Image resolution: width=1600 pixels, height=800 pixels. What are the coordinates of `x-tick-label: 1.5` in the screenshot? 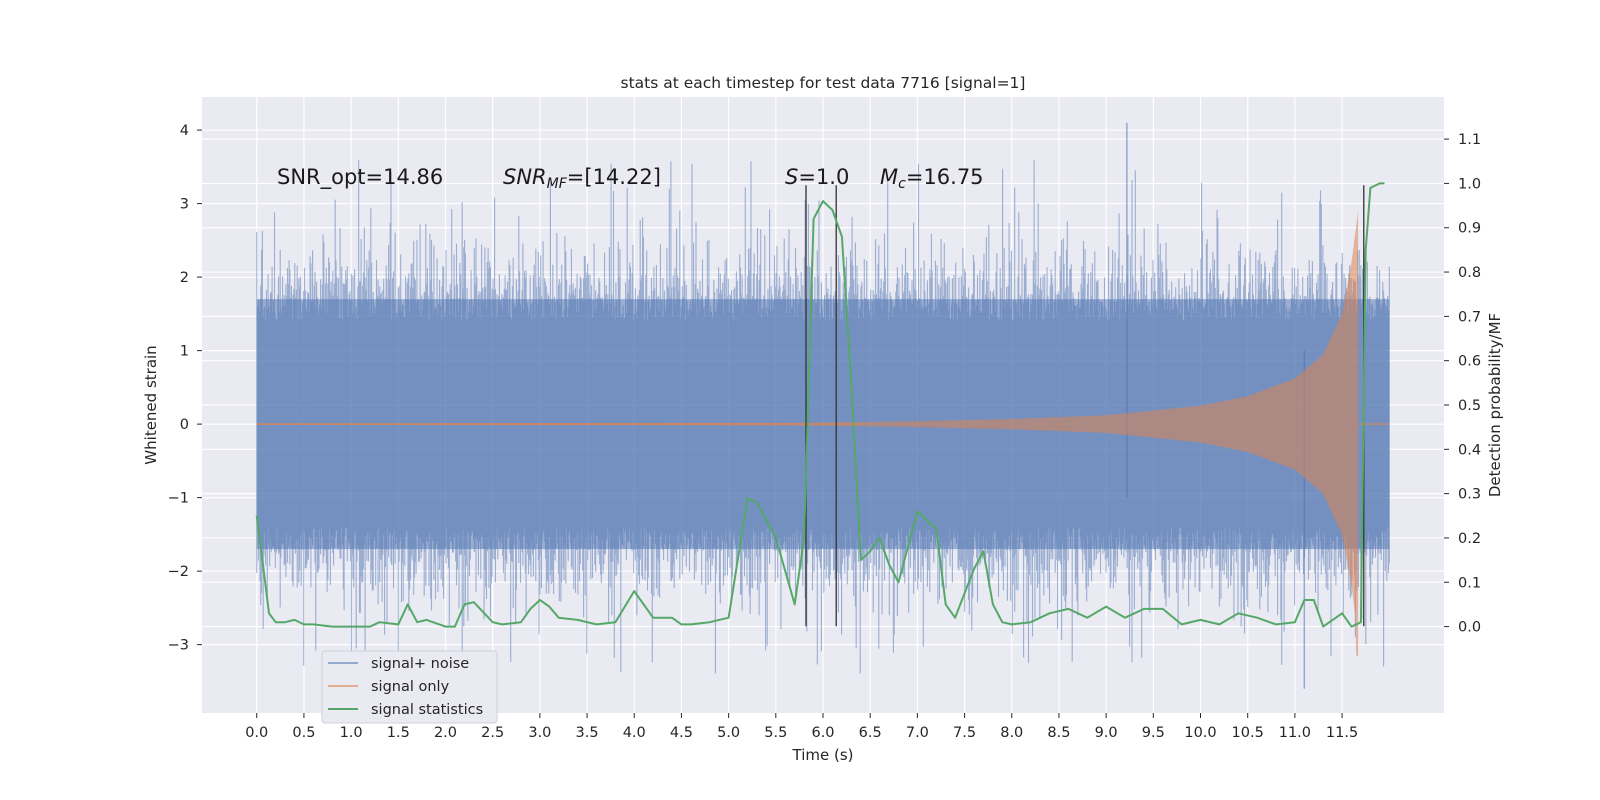 It's located at (398, 733).